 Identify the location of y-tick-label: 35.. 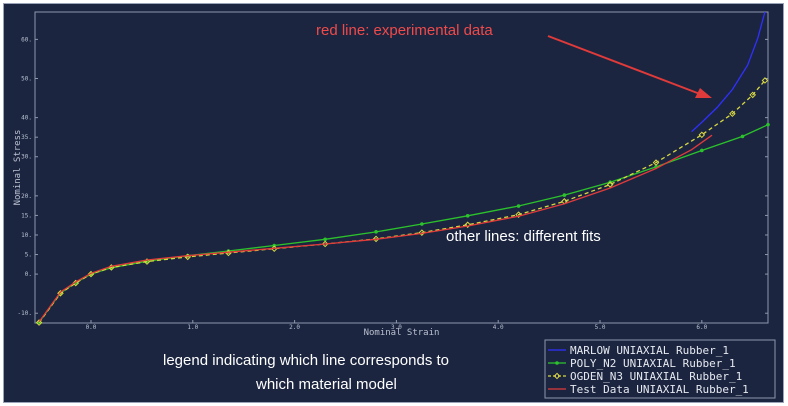
(26, 137).